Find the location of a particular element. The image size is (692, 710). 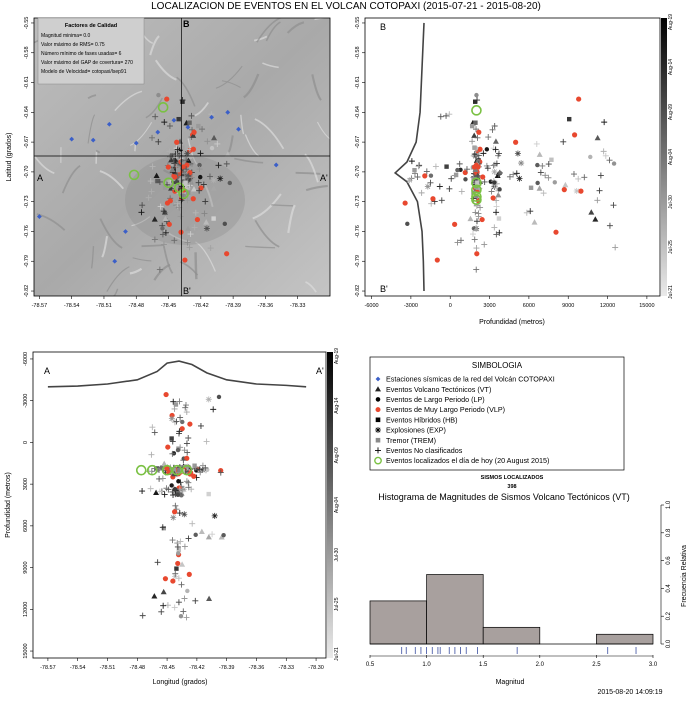

x-tick-label: 12000 is located at coordinates (607, 306).